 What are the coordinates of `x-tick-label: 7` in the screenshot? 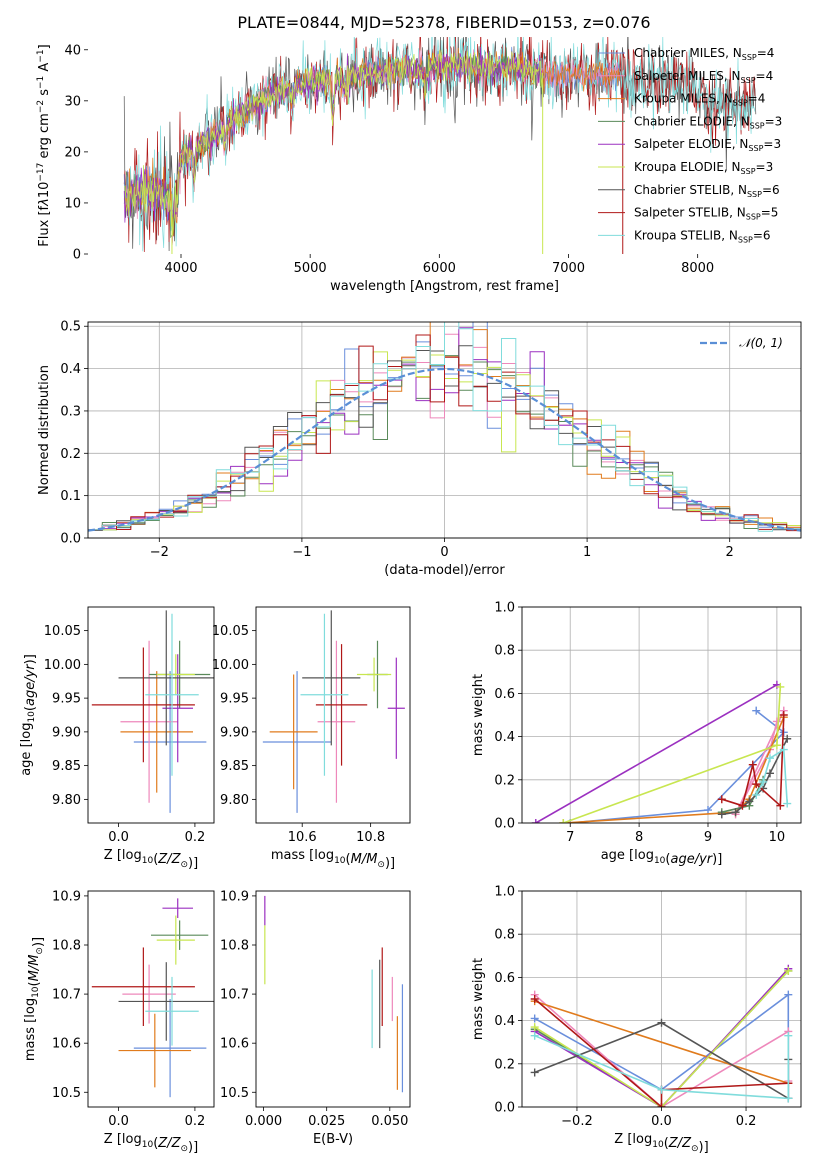 It's located at (570, 837).